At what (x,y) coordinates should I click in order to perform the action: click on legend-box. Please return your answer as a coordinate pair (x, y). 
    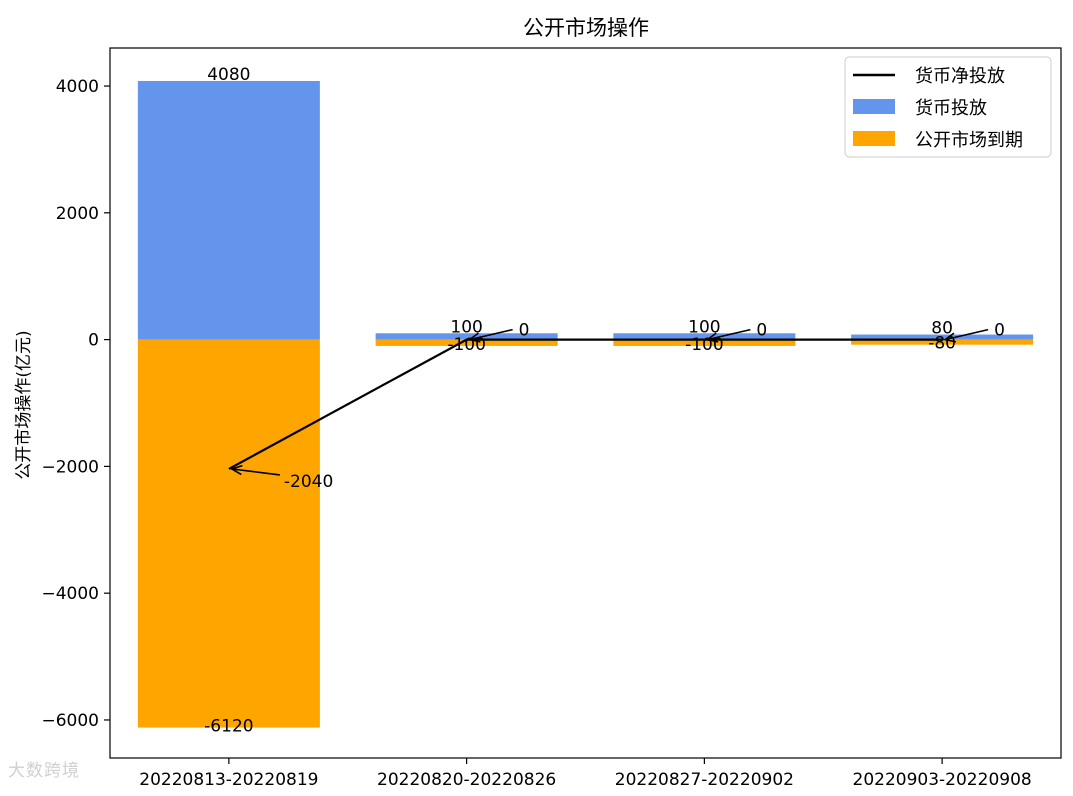
    Looking at the image, I should click on (948, 107).